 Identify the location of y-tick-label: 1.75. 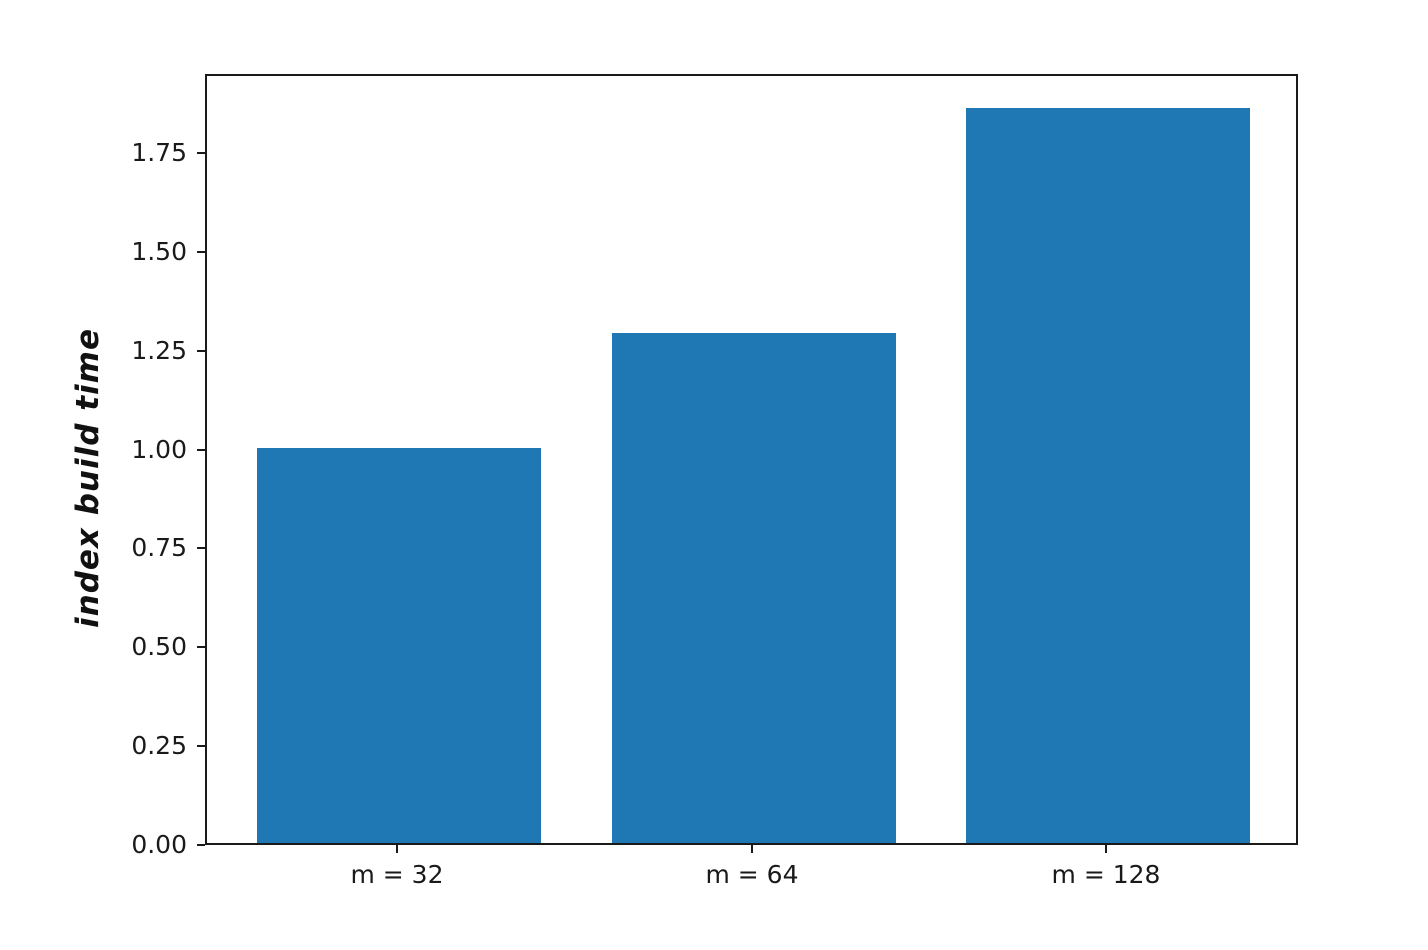
(159, 152).